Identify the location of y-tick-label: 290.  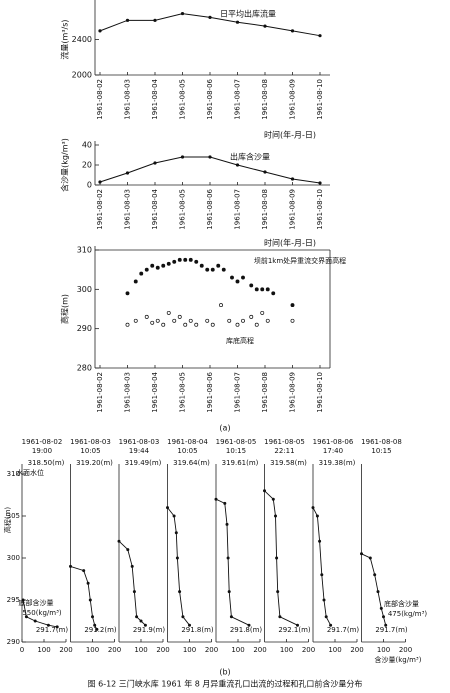
(84, 328).